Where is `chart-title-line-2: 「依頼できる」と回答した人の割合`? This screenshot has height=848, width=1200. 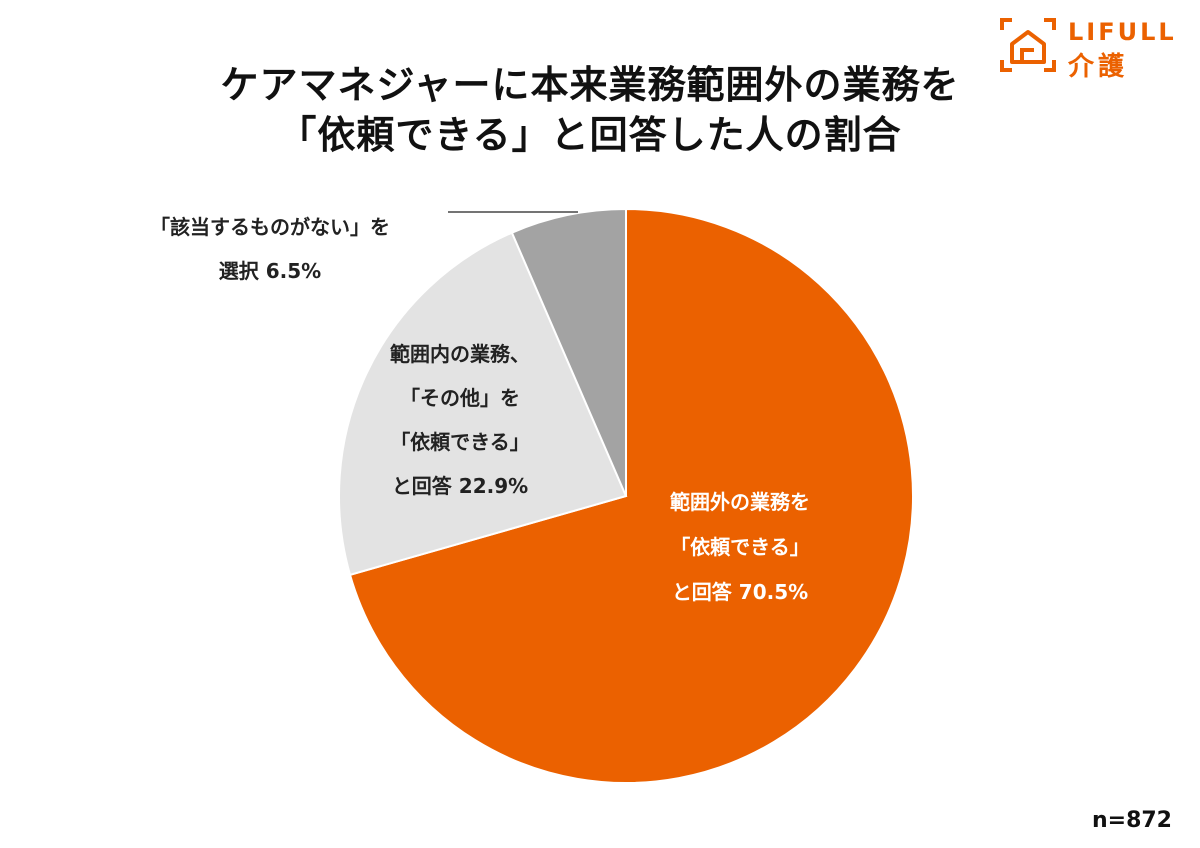
chart-title-line-2: 「依頼できる」と回答した人の割合 is located at coordinates (590, 135).